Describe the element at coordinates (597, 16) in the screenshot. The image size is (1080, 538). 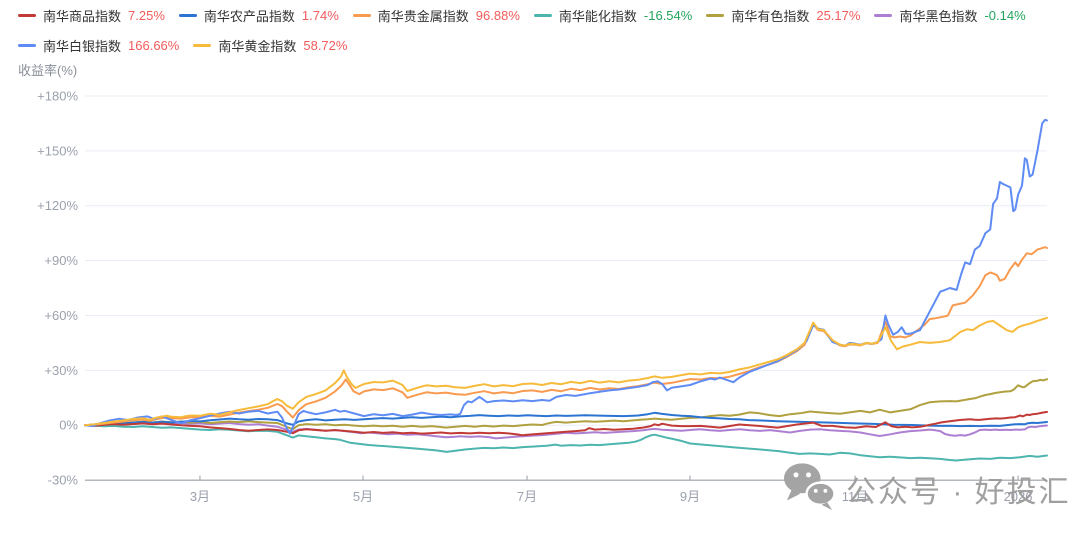
I see `legend-series-name: 南华能化指数` at that location.